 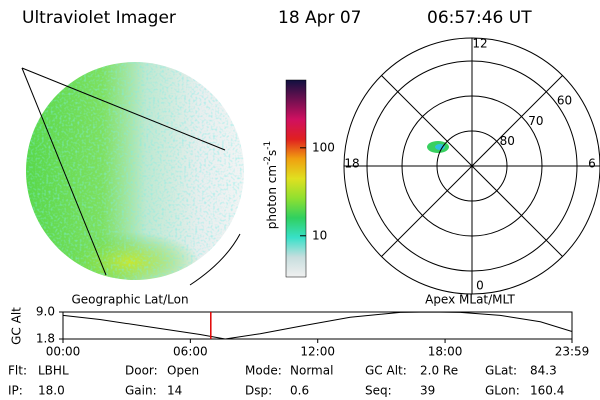 I want to click on info-label: GLon:, so click(x=502, y=391).